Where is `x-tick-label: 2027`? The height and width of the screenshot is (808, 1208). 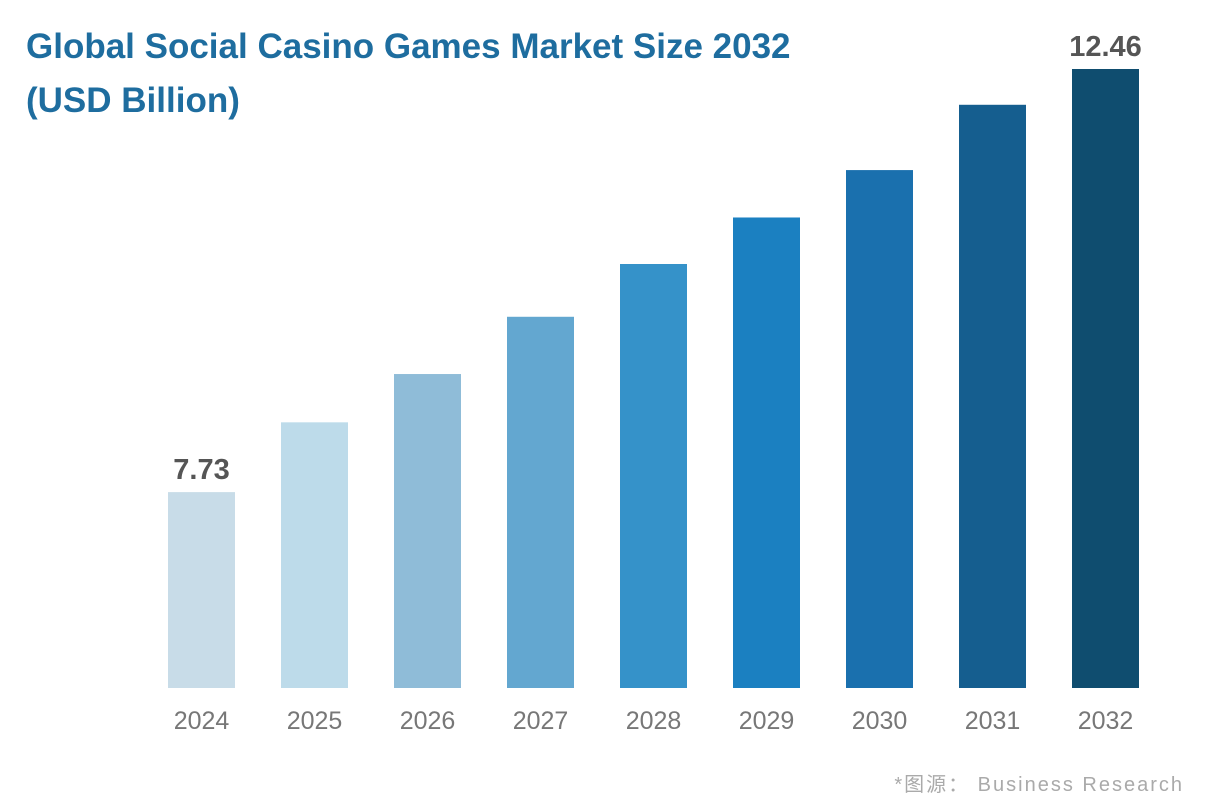 x-tick-label: 2027 is located at coordinates (541, 721).